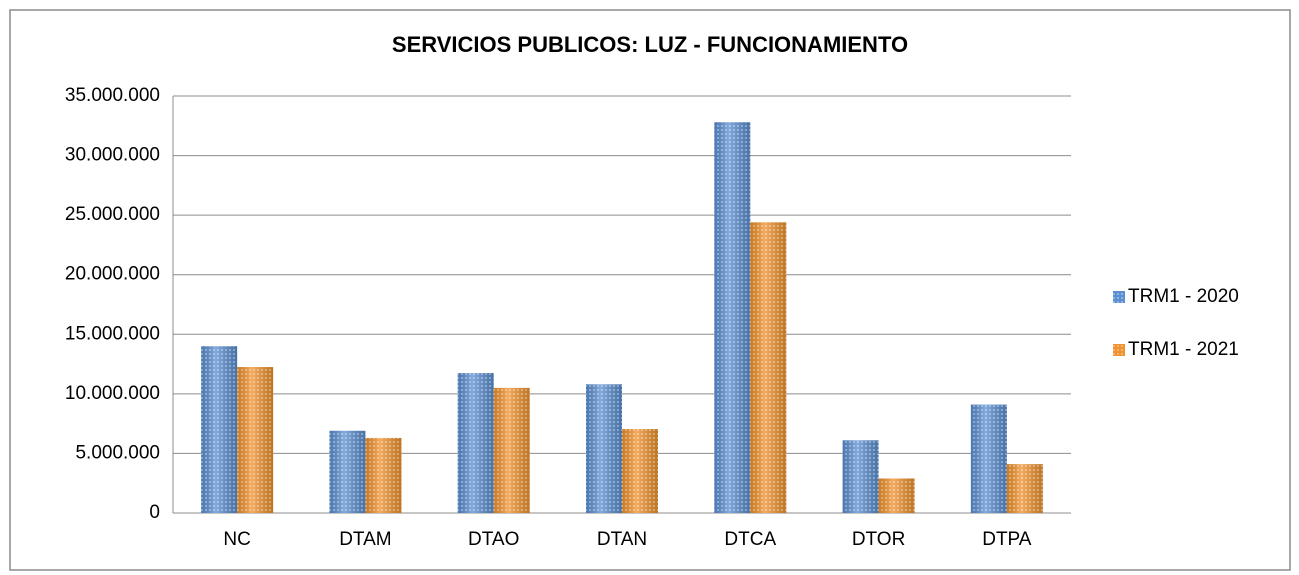  What do you see at coordinates (365, 539) in the screenshot?
I see `x-tick-label: DTAM` at bounding box center [365, 539].